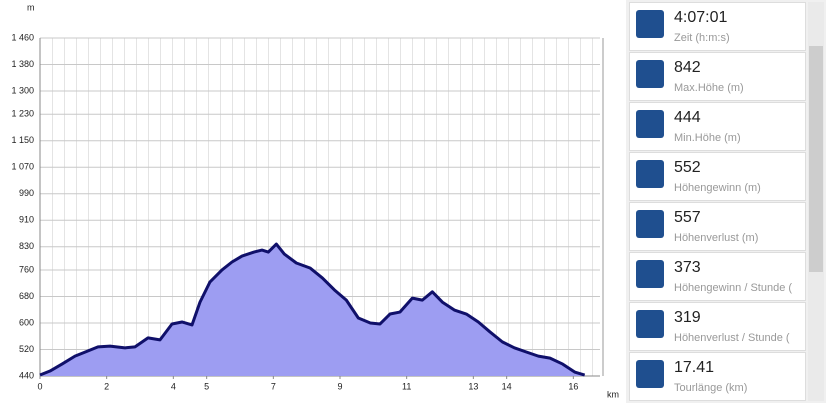 The image size is (826, 403). What do you see at coordinates (26, 296) in the screenshot?
I see `y-tick-label: 680` at bounding box center [26, 296].